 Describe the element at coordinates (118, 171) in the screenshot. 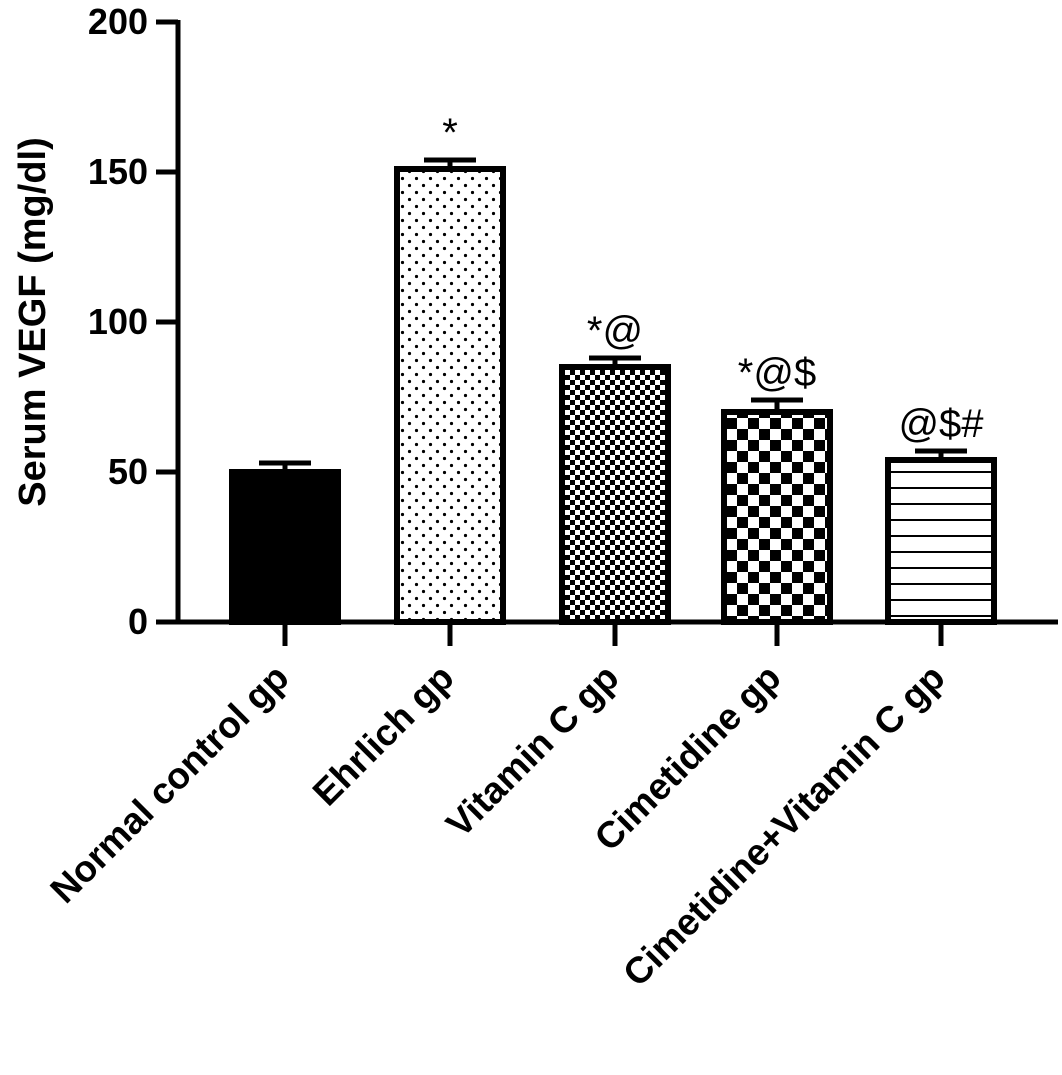

I see `y-tick-label: 150` at that location.